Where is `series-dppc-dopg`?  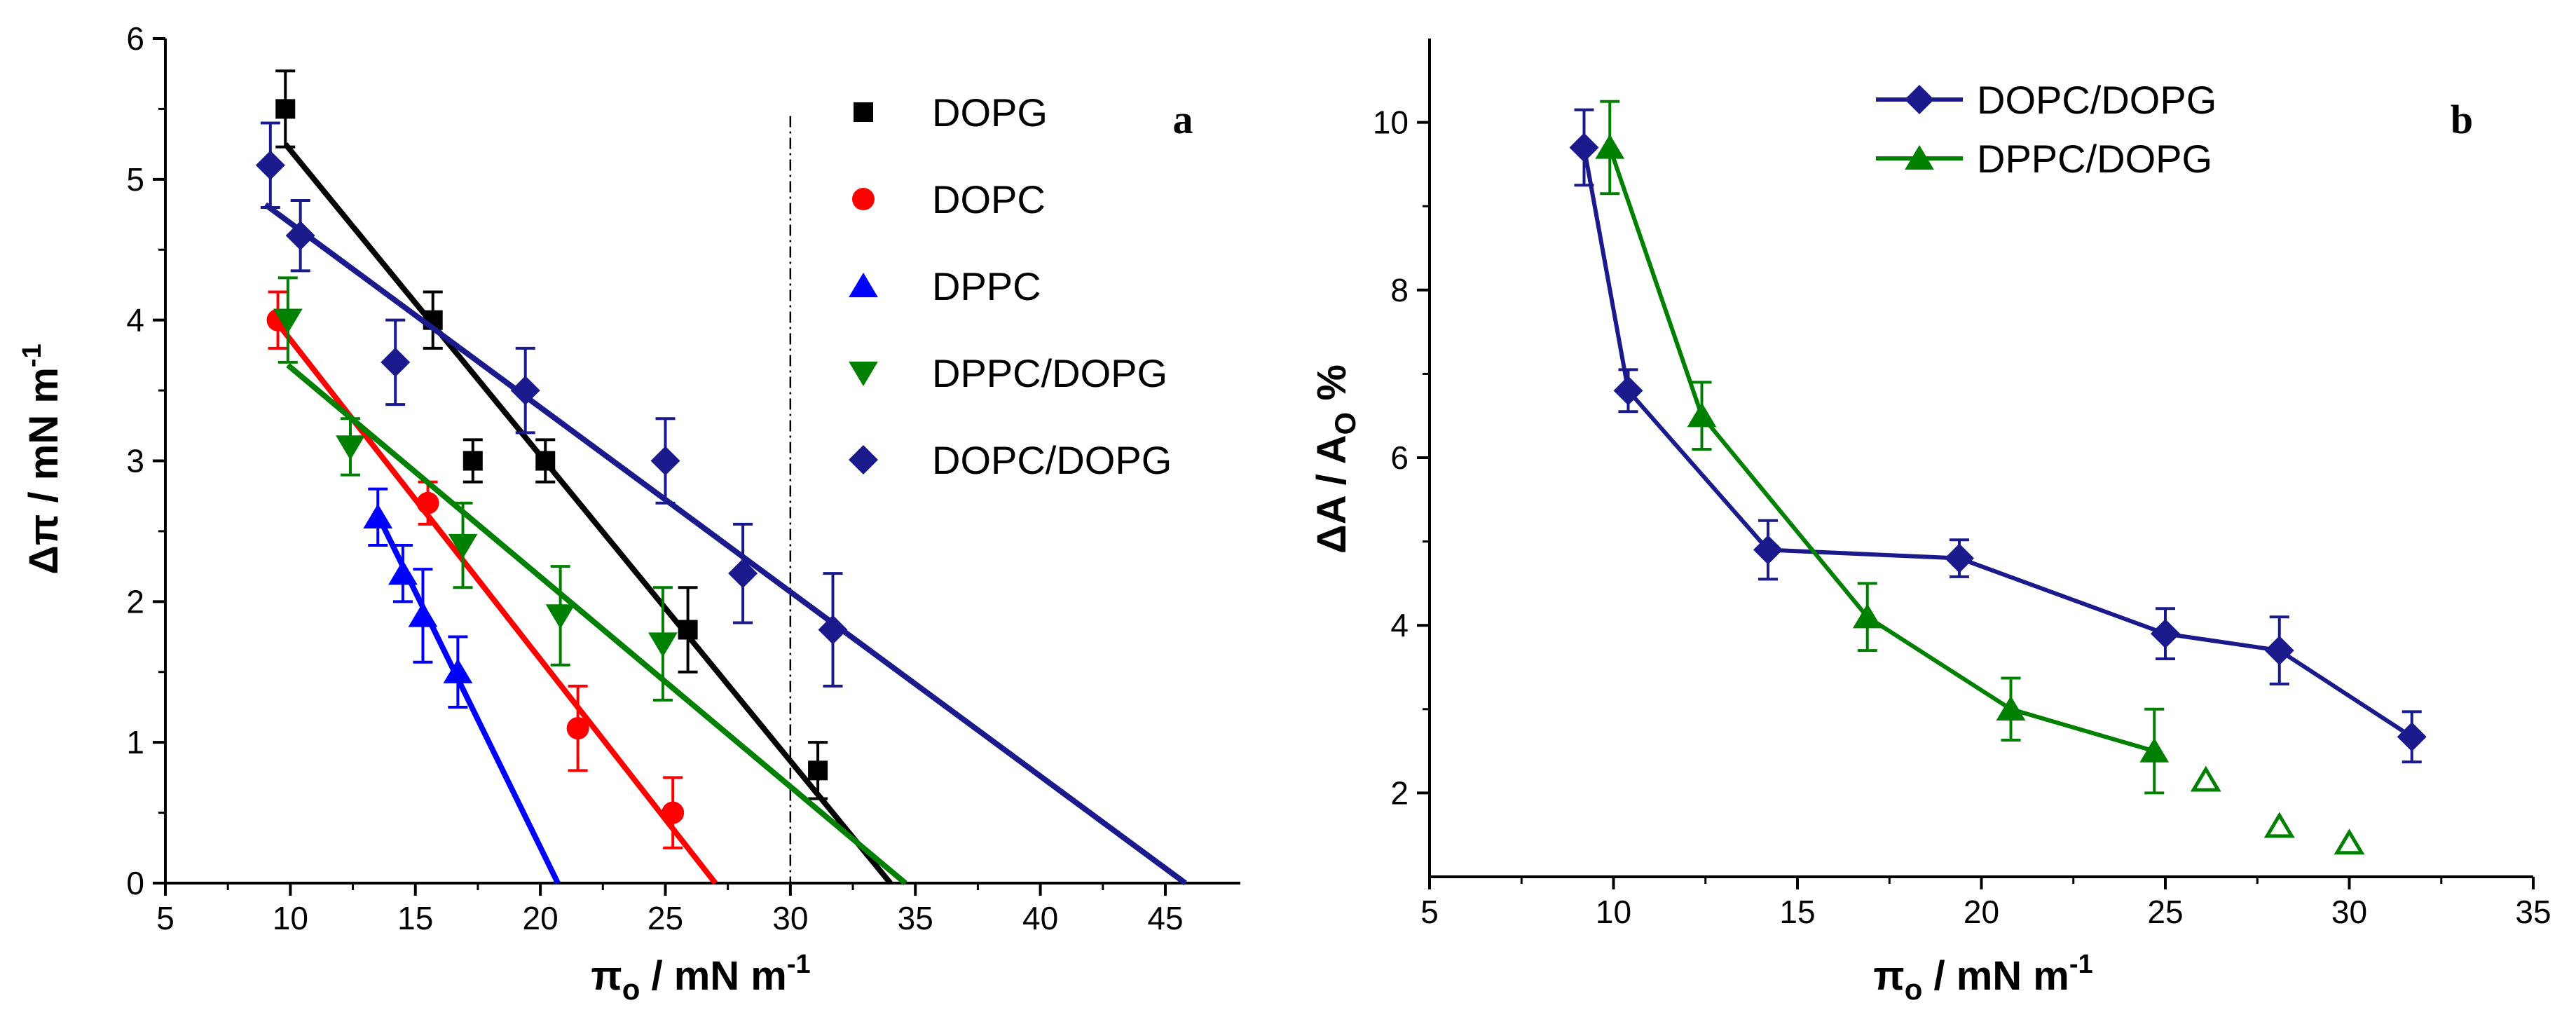
series-dppc-dopg is located at coordinates (590, 581).